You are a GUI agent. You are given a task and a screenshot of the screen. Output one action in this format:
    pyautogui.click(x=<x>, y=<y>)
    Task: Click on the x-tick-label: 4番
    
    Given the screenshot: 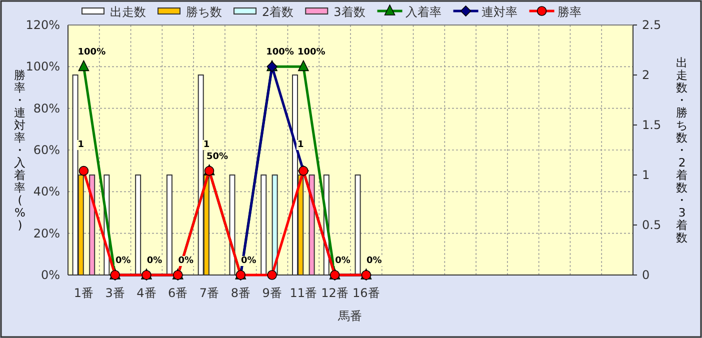 What is the action you would take?
    pyautogui.click(x=146, y=293)
    